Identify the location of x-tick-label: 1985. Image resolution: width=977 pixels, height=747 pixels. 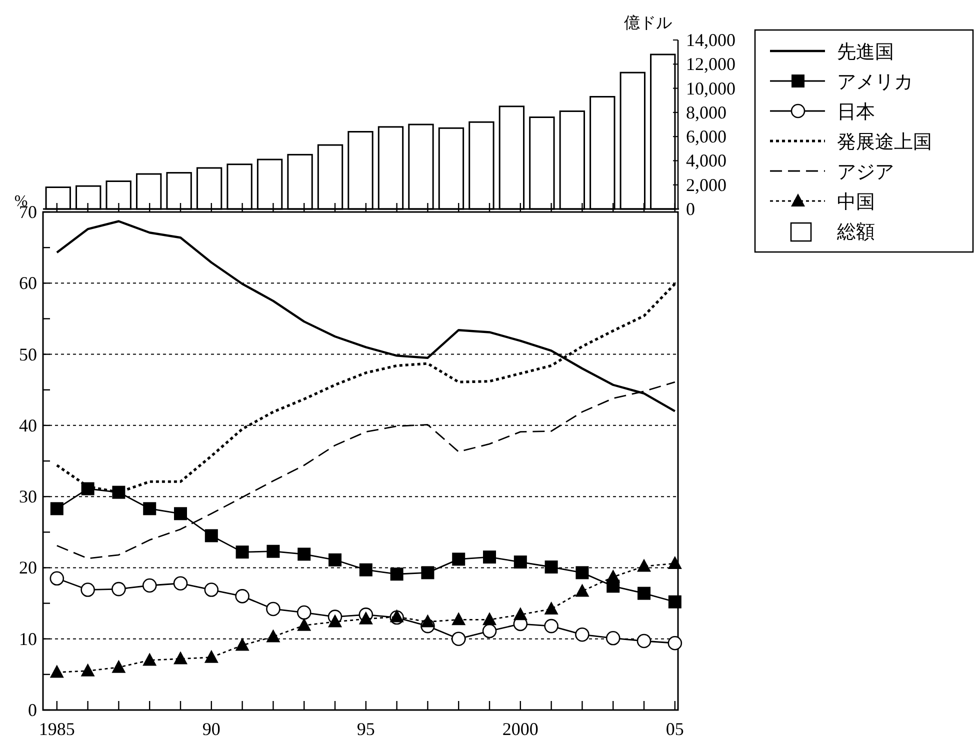
(56, 729).